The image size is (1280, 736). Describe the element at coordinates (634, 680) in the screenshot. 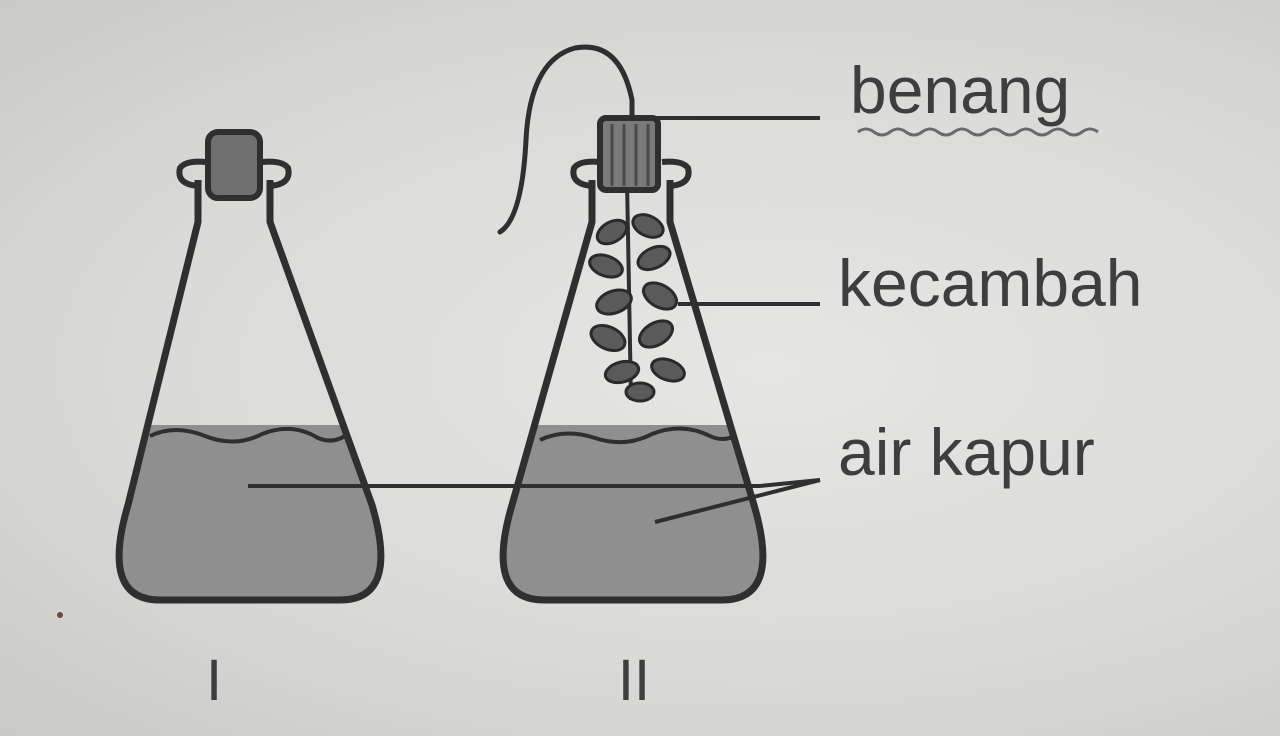

I see `flask-2-numeral: II` at that location.